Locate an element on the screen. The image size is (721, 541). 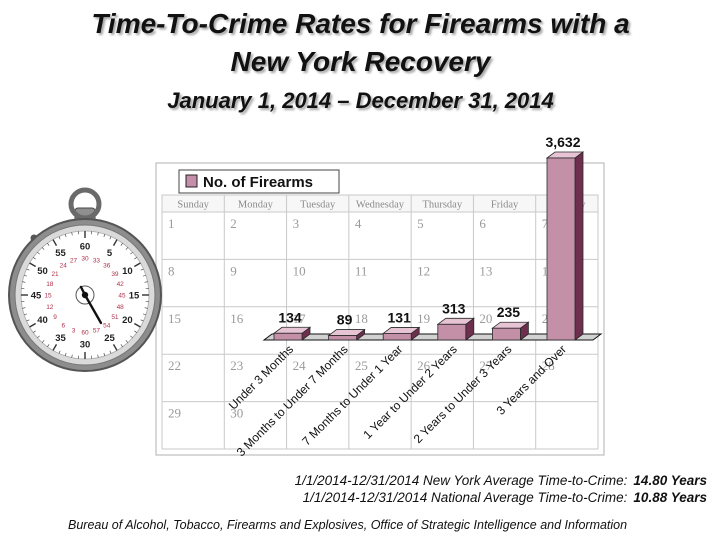
data-label: 89 is located at coordinates (345, 320).